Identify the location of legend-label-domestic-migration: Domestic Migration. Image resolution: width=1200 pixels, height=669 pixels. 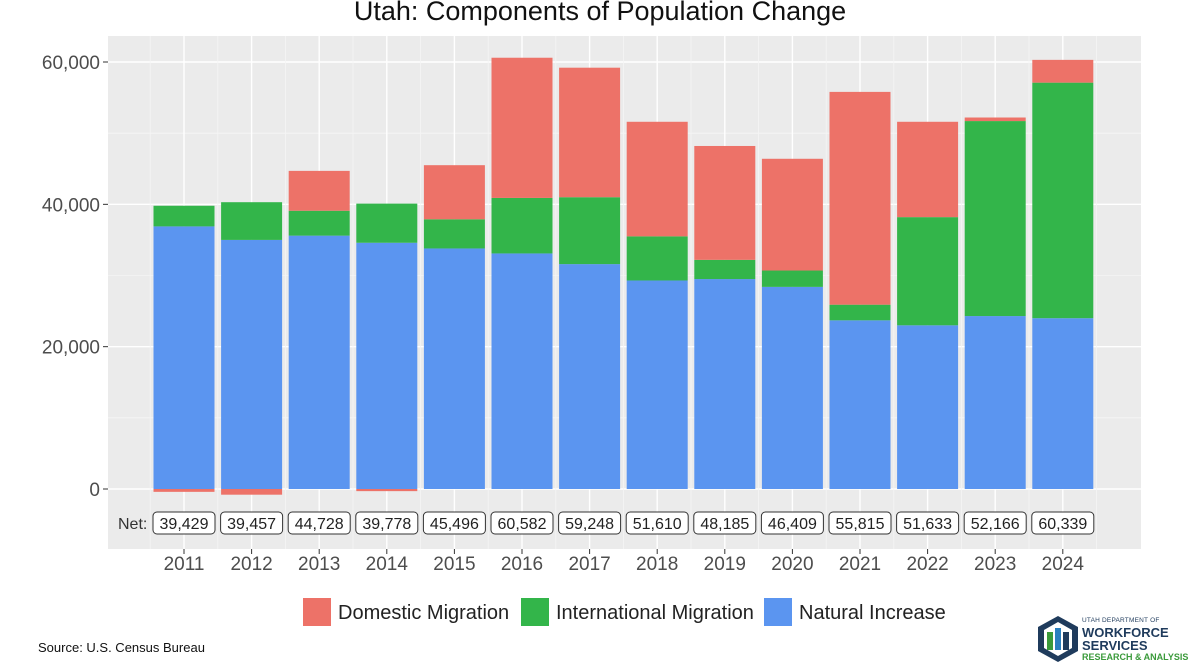
(423, 613).